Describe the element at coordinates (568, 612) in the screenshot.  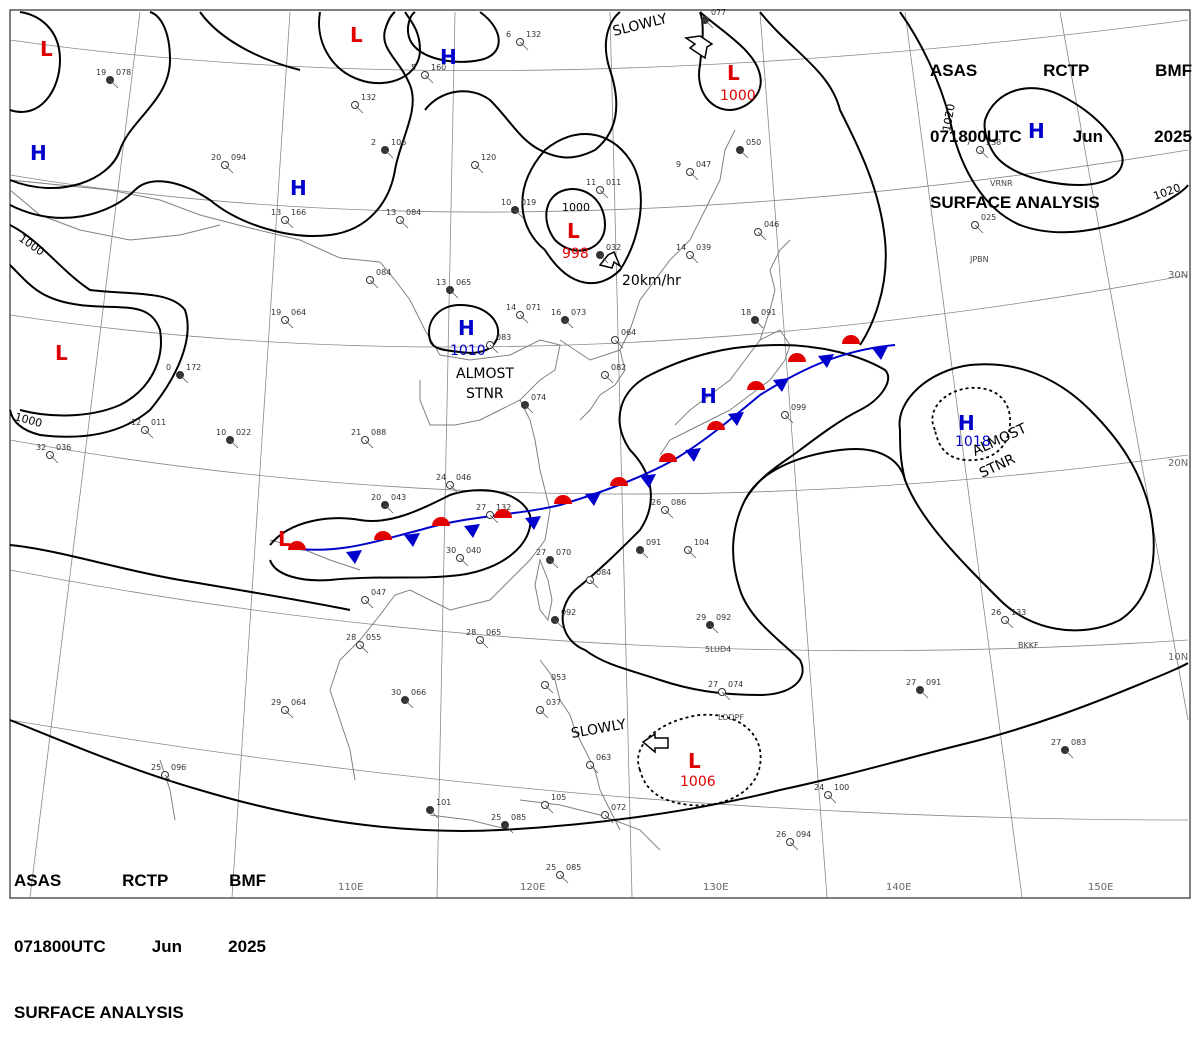
I see `station-pressure: 092` at that location.